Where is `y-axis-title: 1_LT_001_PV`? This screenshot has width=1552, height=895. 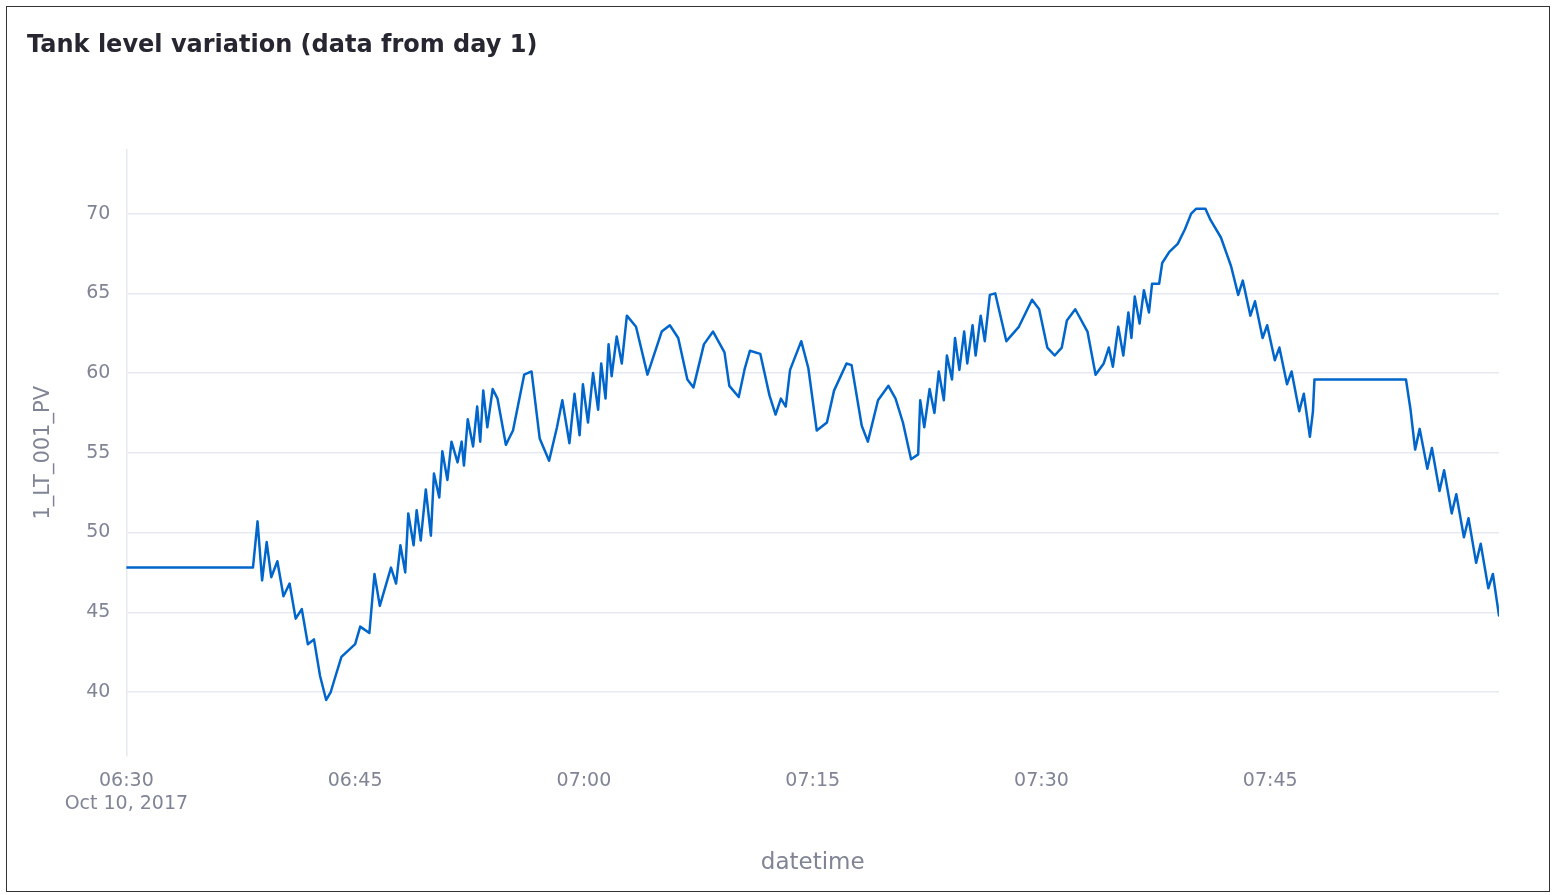
y-axis-title: 1_LT_001_PV is located at coordinates (43, 452).